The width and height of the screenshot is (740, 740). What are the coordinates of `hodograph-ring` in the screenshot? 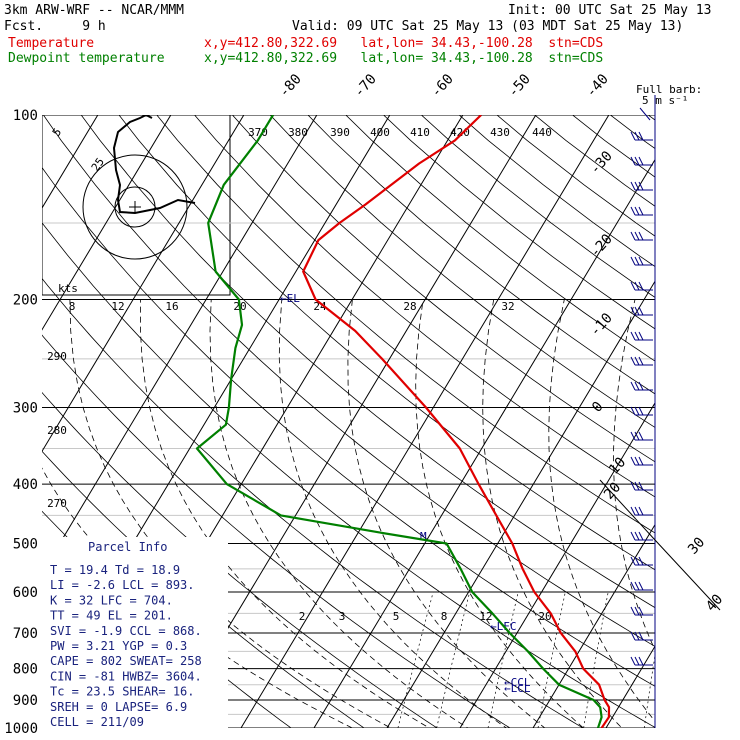 It's located at (135, 207).